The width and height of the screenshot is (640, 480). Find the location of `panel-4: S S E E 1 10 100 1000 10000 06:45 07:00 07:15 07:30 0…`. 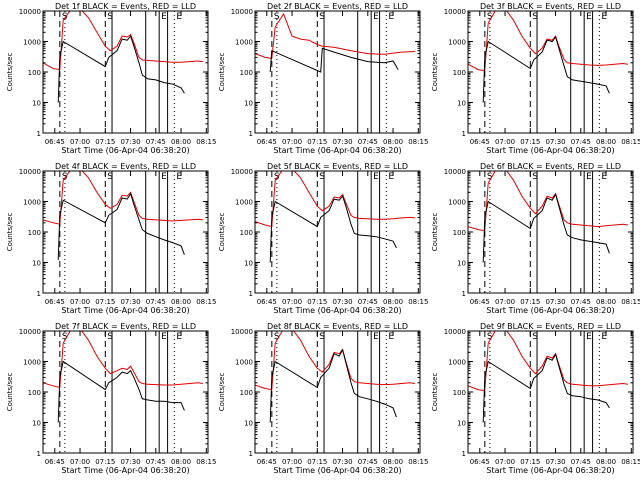

panel-4: S S E E 1 10 100 1000 10000 06:45 07:00 07:15 07:30 0… is located at coordinates (111, 238).